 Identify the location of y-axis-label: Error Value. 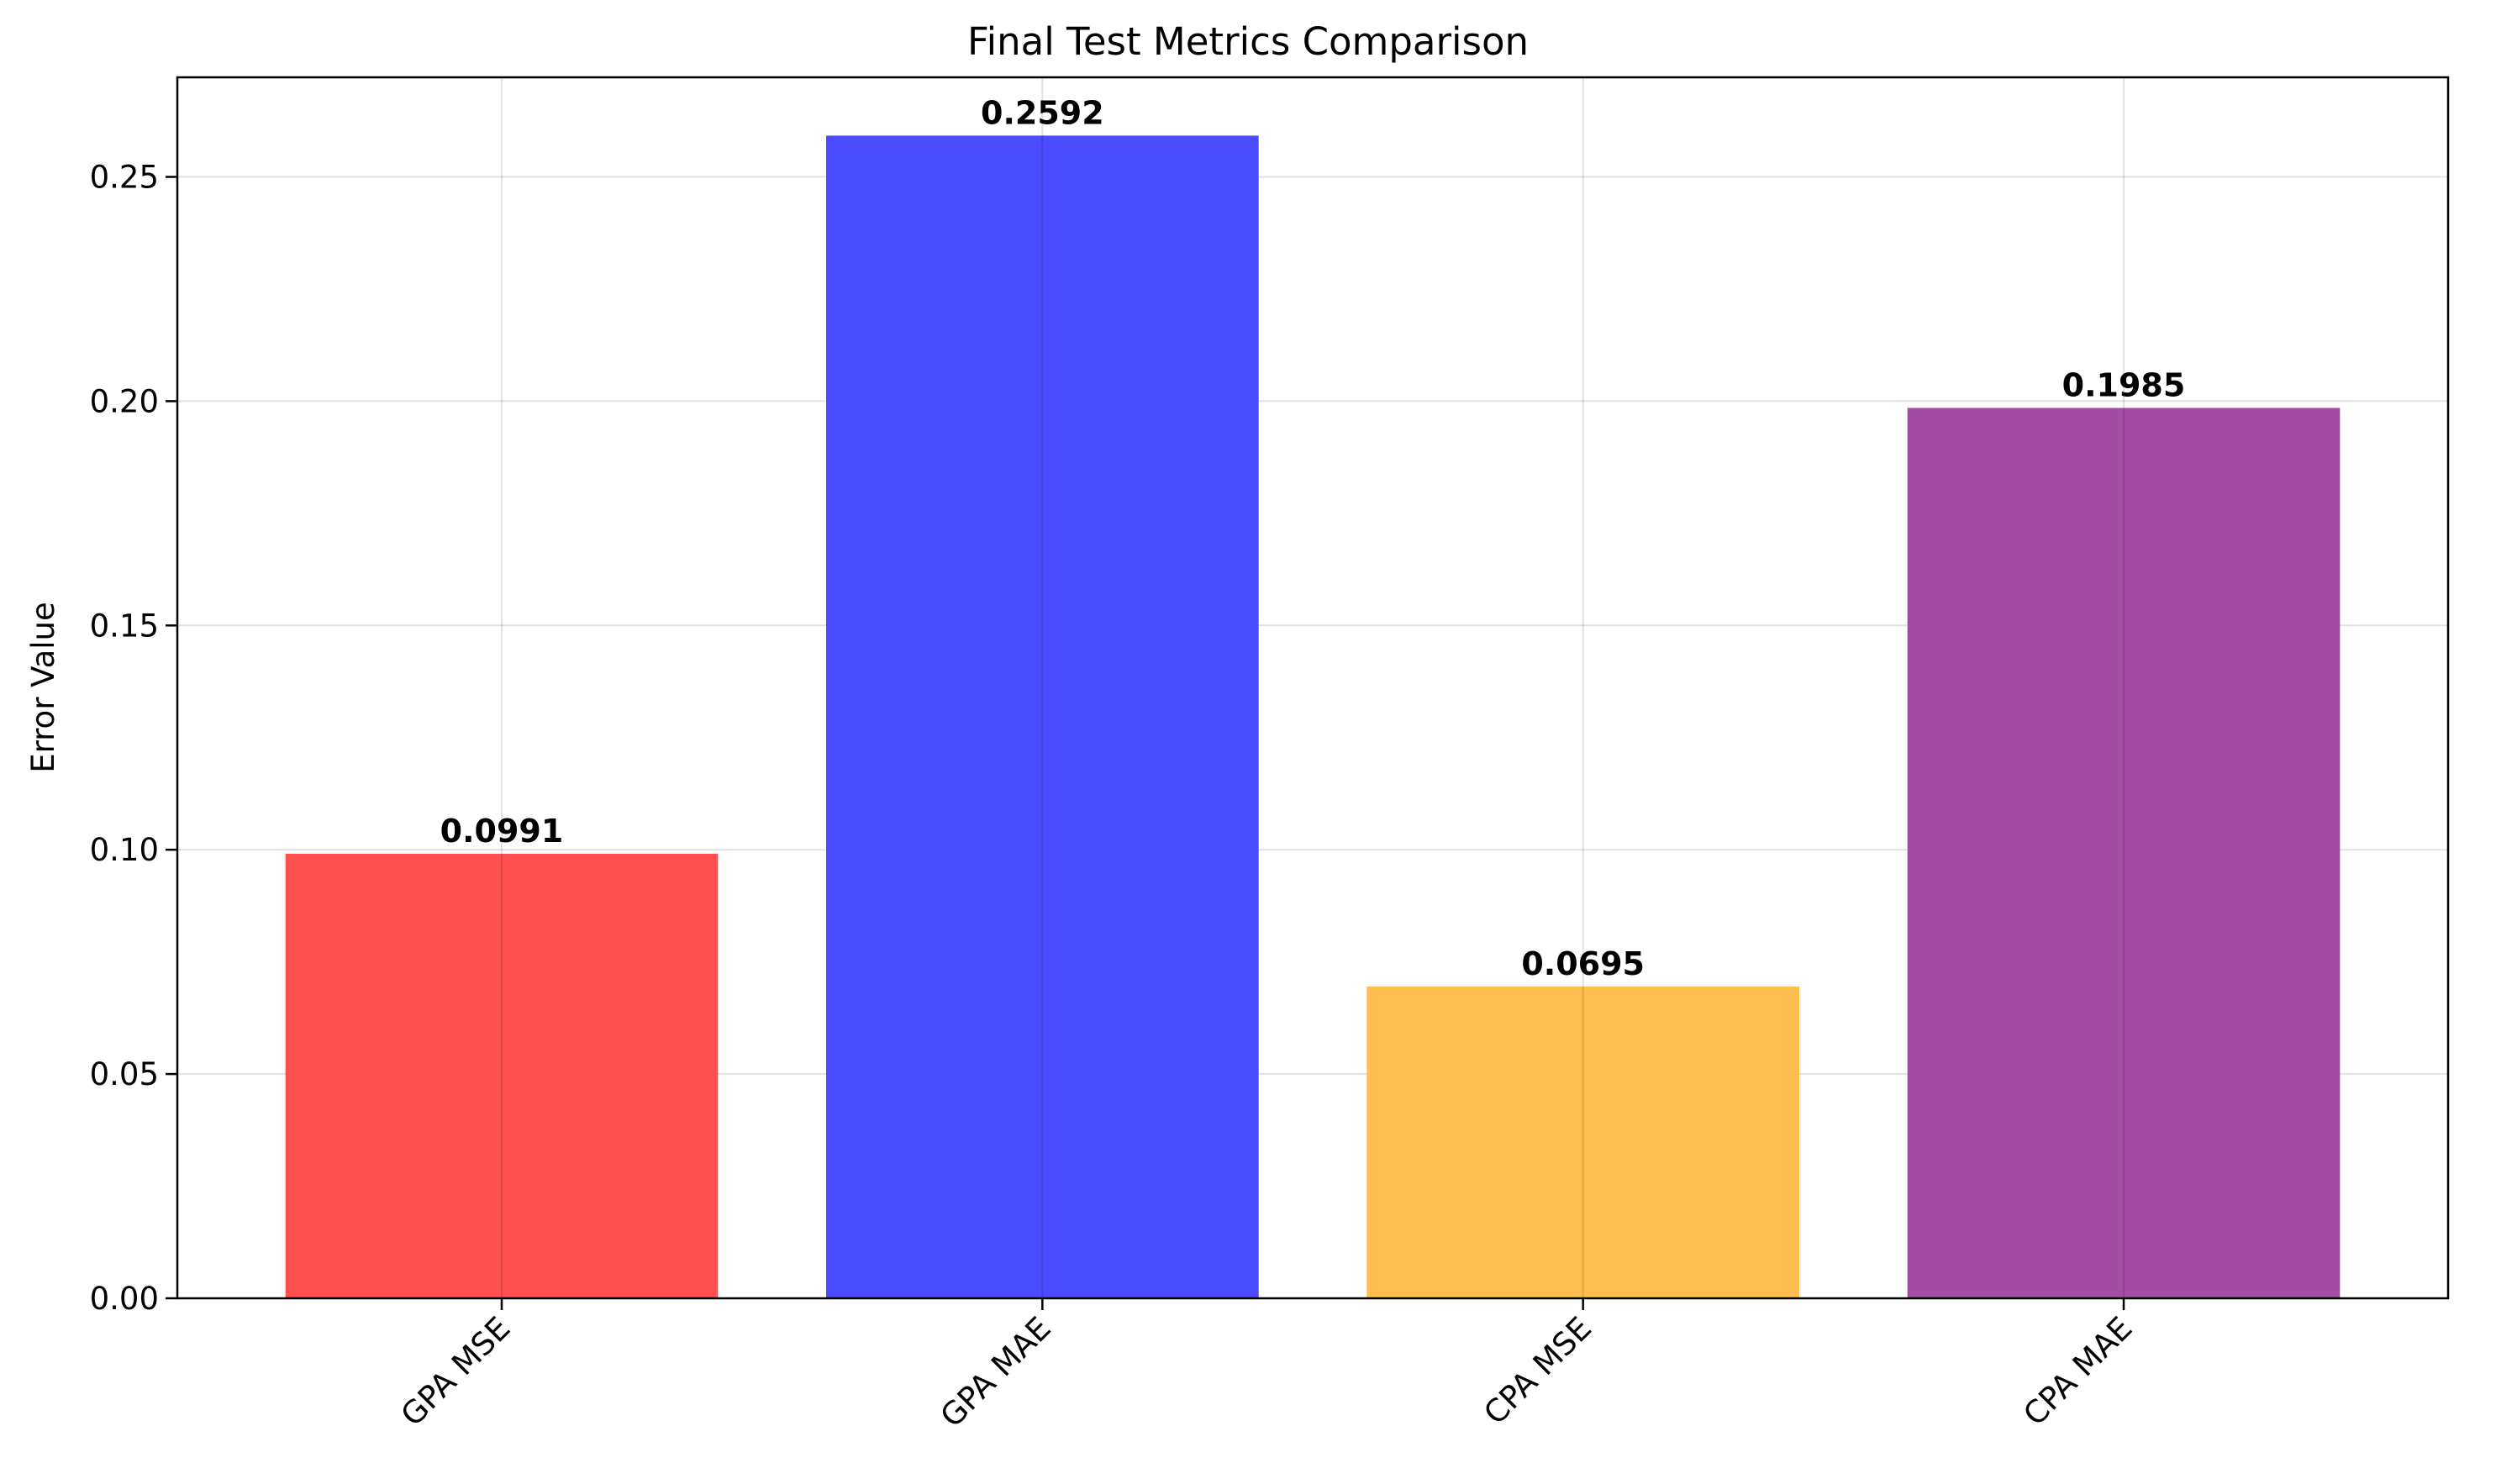
(43, 688).